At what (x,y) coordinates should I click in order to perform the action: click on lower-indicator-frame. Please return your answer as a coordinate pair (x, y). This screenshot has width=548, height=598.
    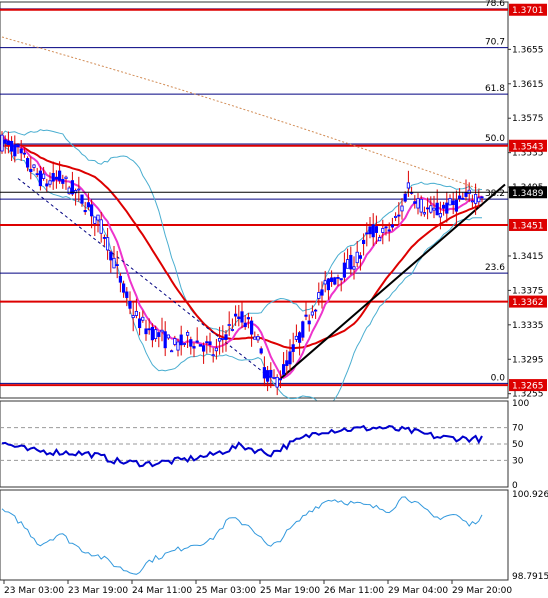
    Looking at the image, I should click on (254, 535).